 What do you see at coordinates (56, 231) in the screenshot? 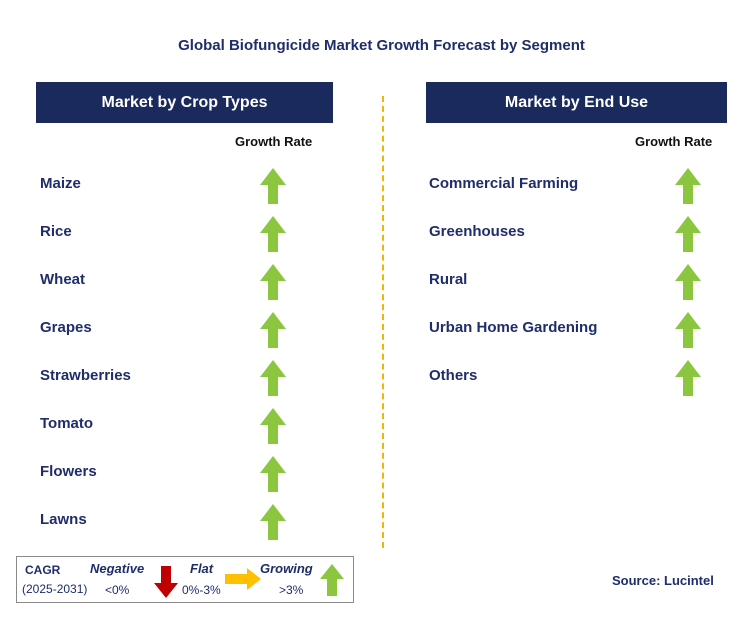
I see `crop-type-row-label: Rice` at bounding box center [56, 231].